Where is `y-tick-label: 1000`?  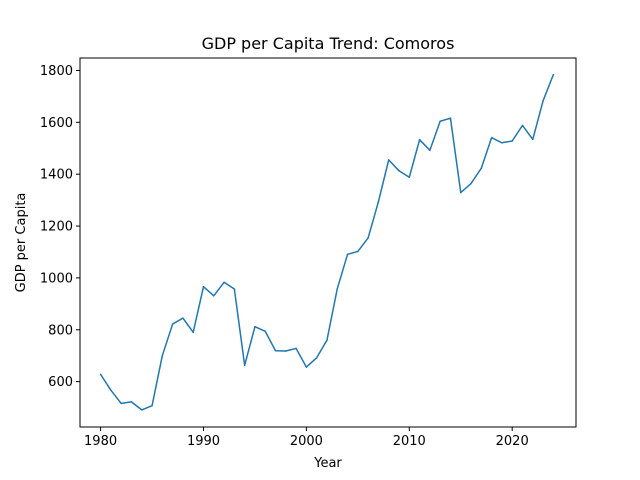
y-tick-label: 1000 is located at coordinates (56, 278).